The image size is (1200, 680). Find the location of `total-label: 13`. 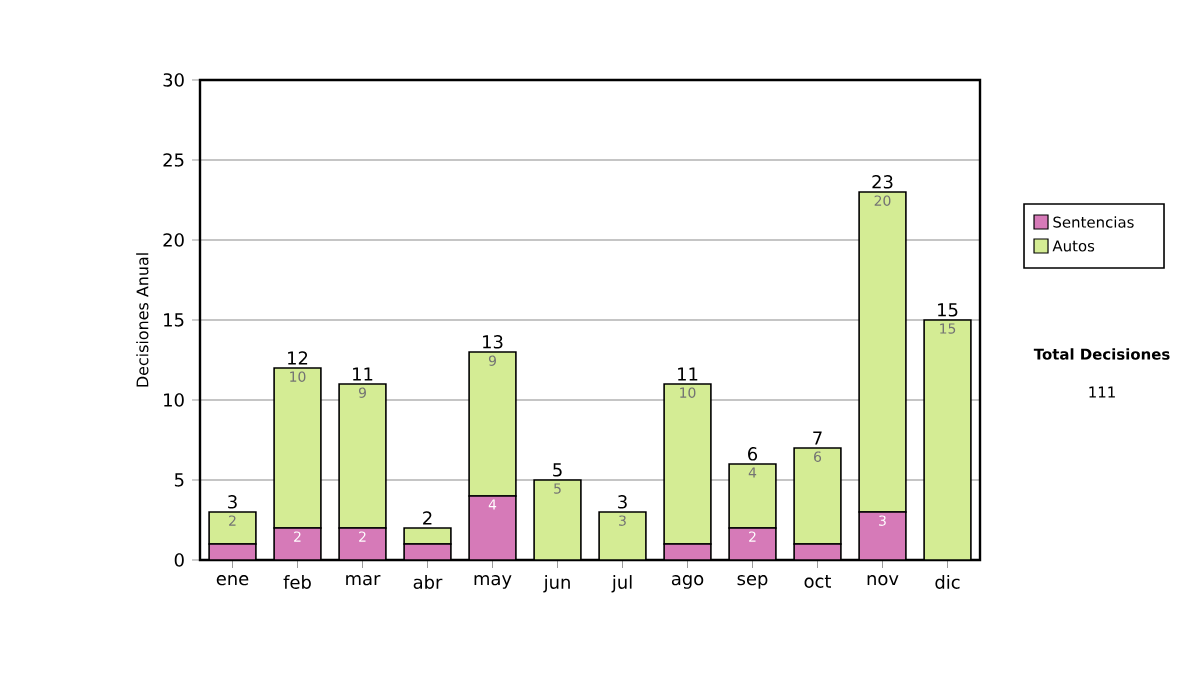

total-label: 13 is located at coordinates (493, 342).